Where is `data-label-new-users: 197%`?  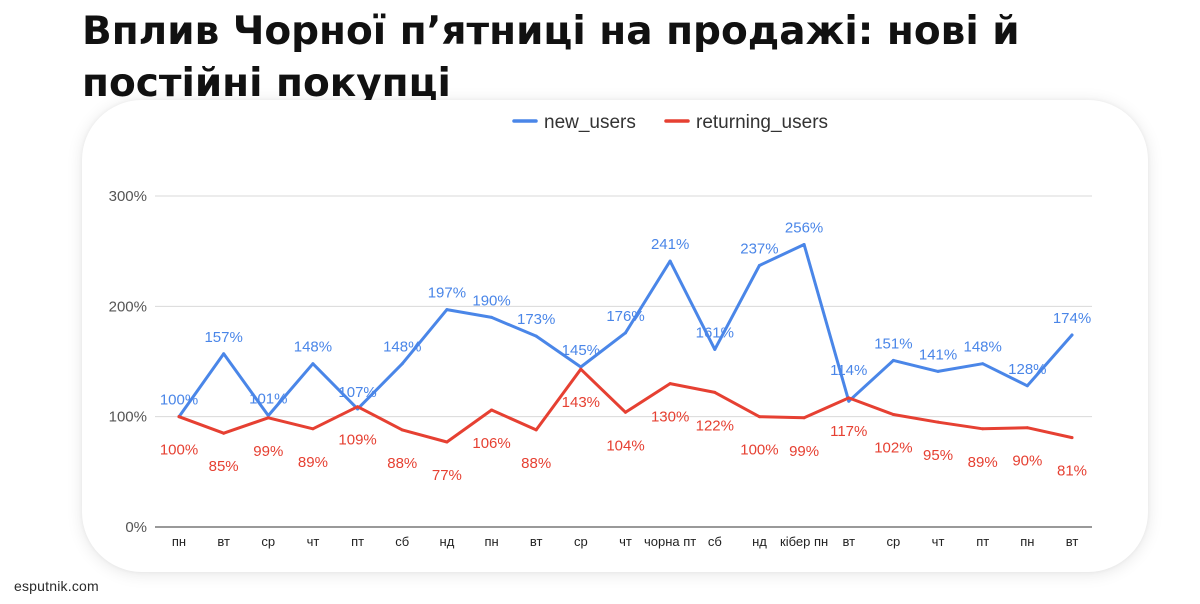
data-label-new-users: 197% is located at coordinates (447, 293).